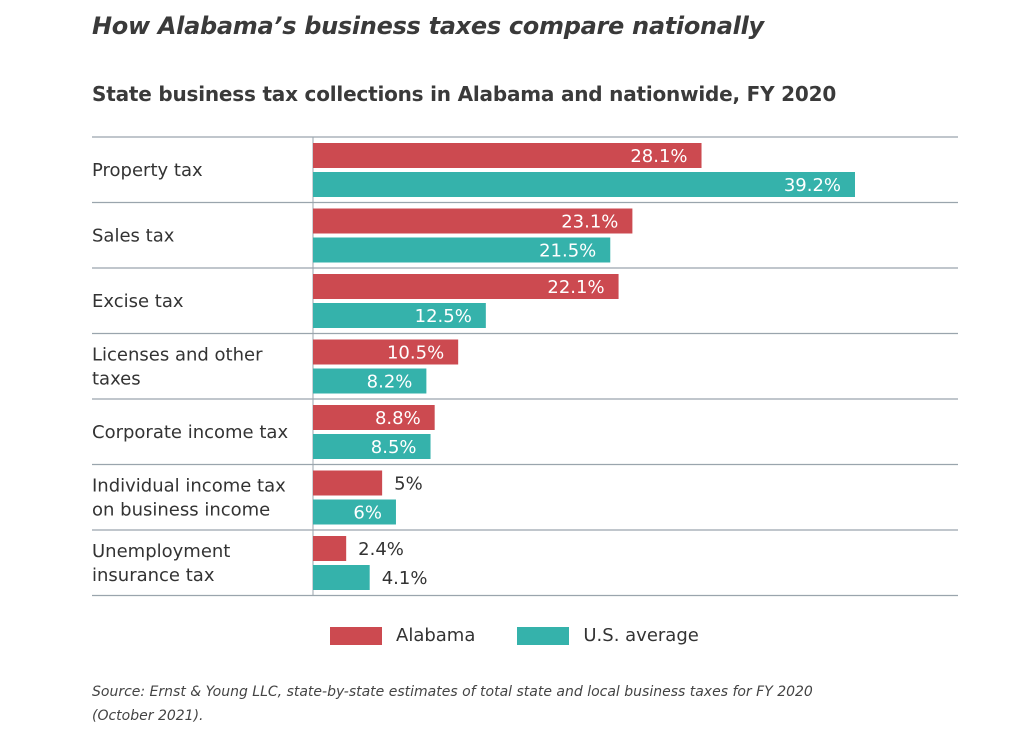 Image resolution: width=1024 pixels, height=744 pixels. I want to click on legend-label-us-average: U.S. average, so click(641, 635).